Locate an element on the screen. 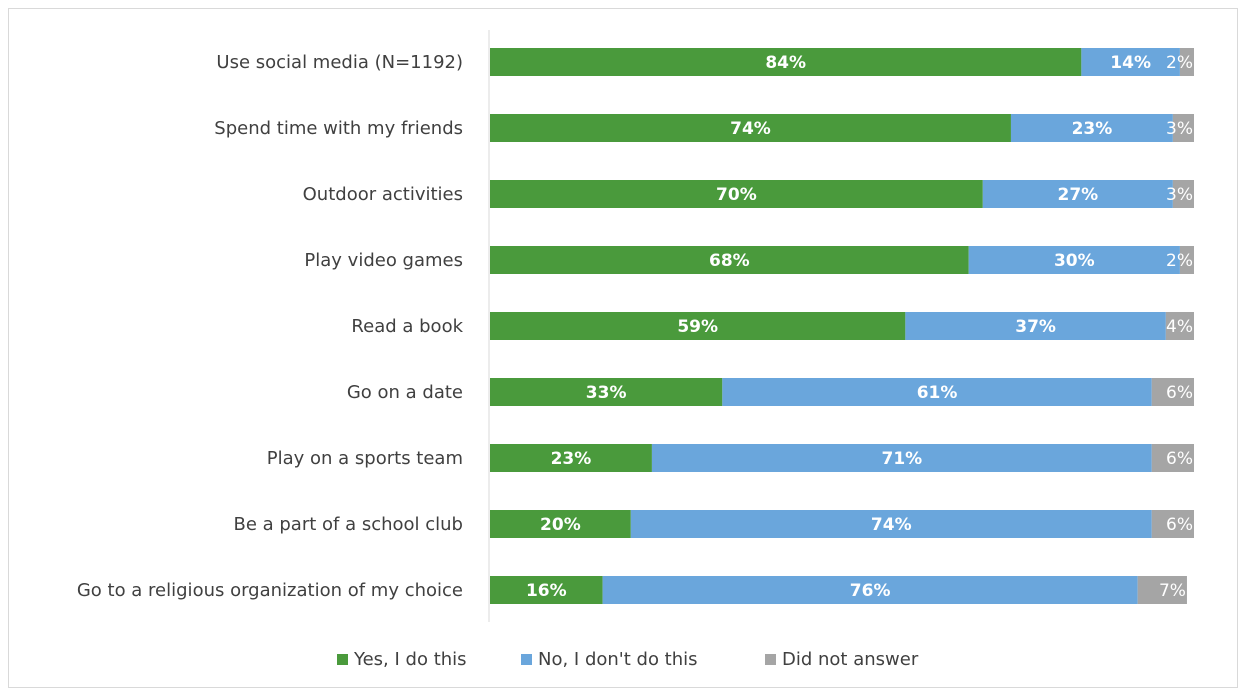 This screenshot has height=696, width=1246. data-label: 7% is located at coordinates (1172, 591).